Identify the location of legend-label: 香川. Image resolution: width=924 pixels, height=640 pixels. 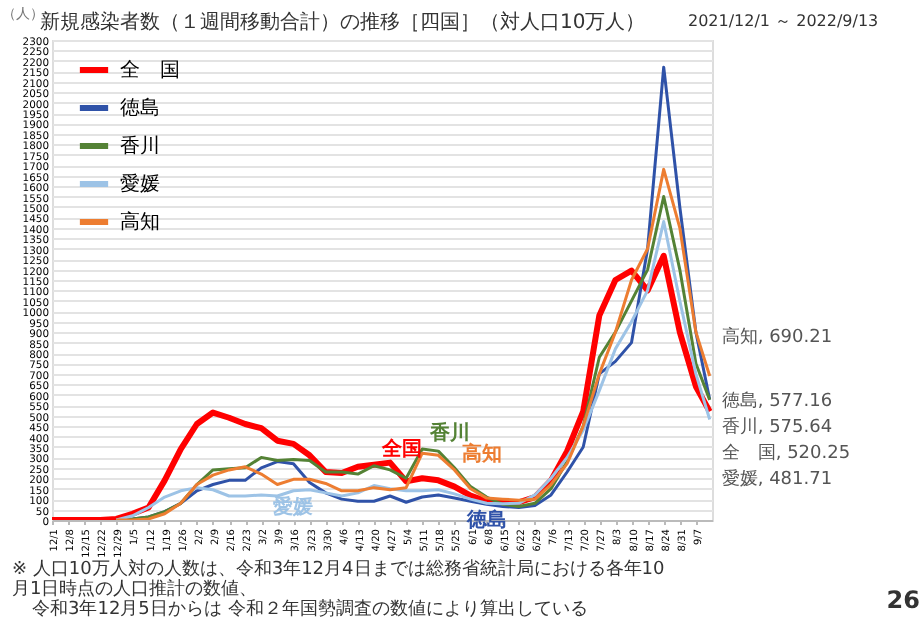
(140, 146).